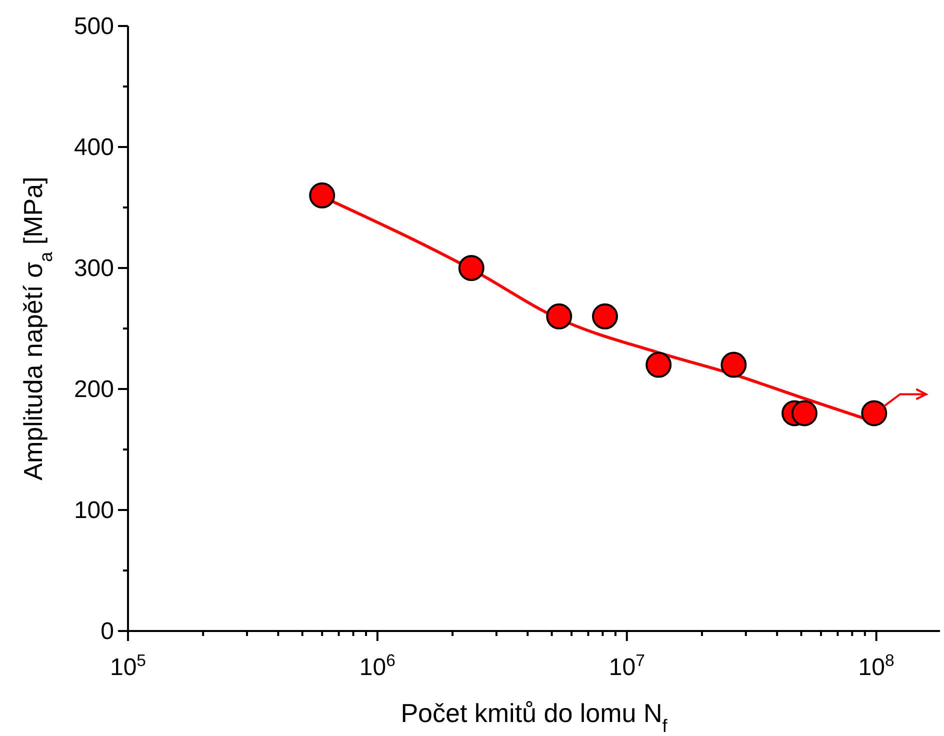 Image resolution: width=944 pixels, height=736 pixels. What do you see at coordinates (377, 665) in the screenshot?
I see `x-tick-label: 10$^{6}$` at bounding box center [377, 665].